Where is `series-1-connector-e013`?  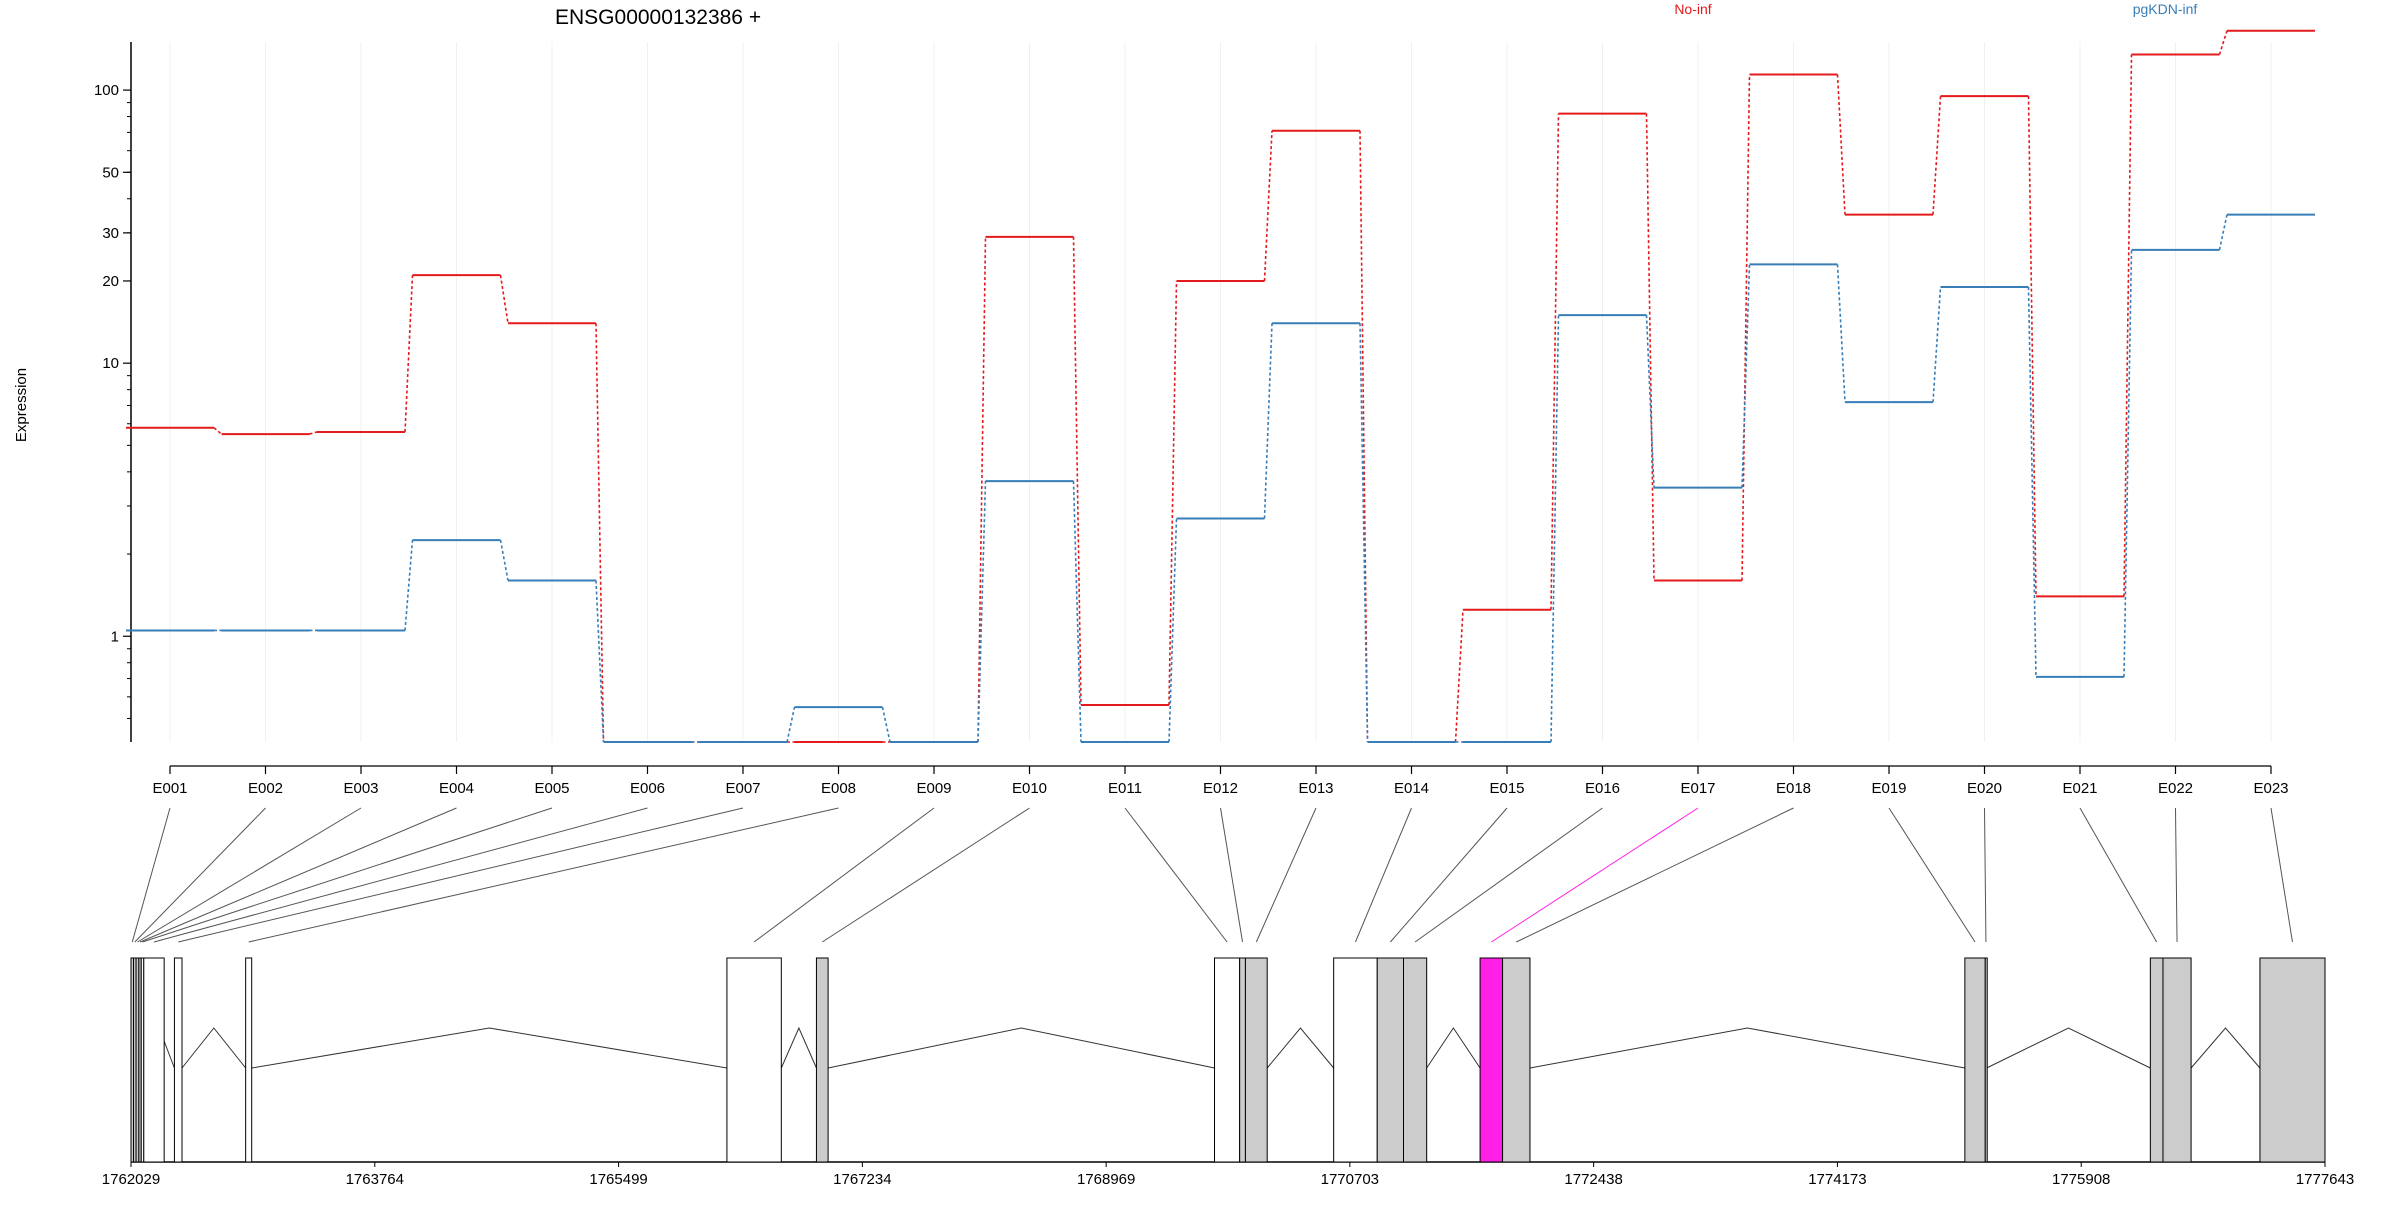 series-1-connector-e013 is located at coordinates (1364, 436).